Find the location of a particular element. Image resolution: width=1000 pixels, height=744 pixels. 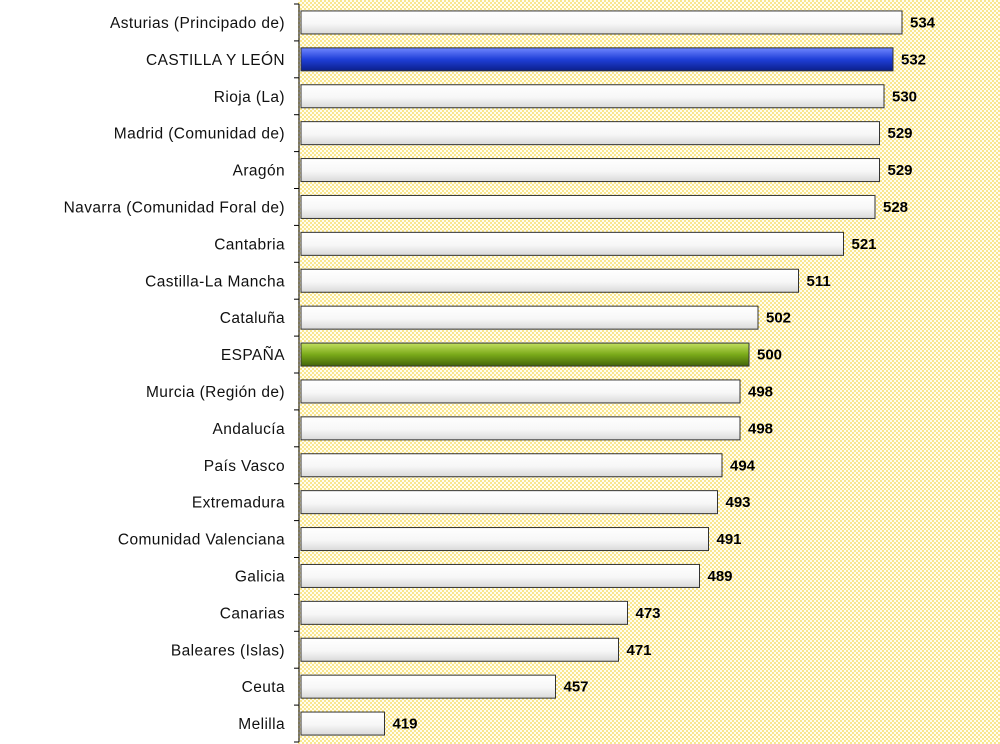

category-label: Castilla-La Mancha is located at coordinates (215, 281).